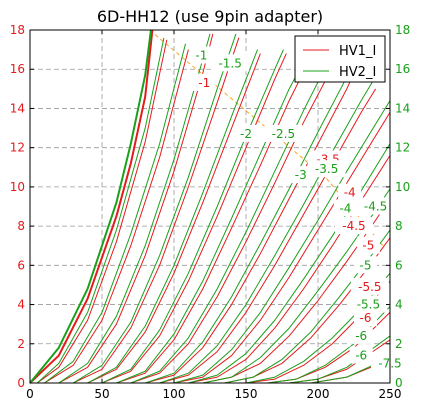  Describe the element at coordinates (21, 265) in the screenshot. I see `y-tick-label-left: 6` at that location.